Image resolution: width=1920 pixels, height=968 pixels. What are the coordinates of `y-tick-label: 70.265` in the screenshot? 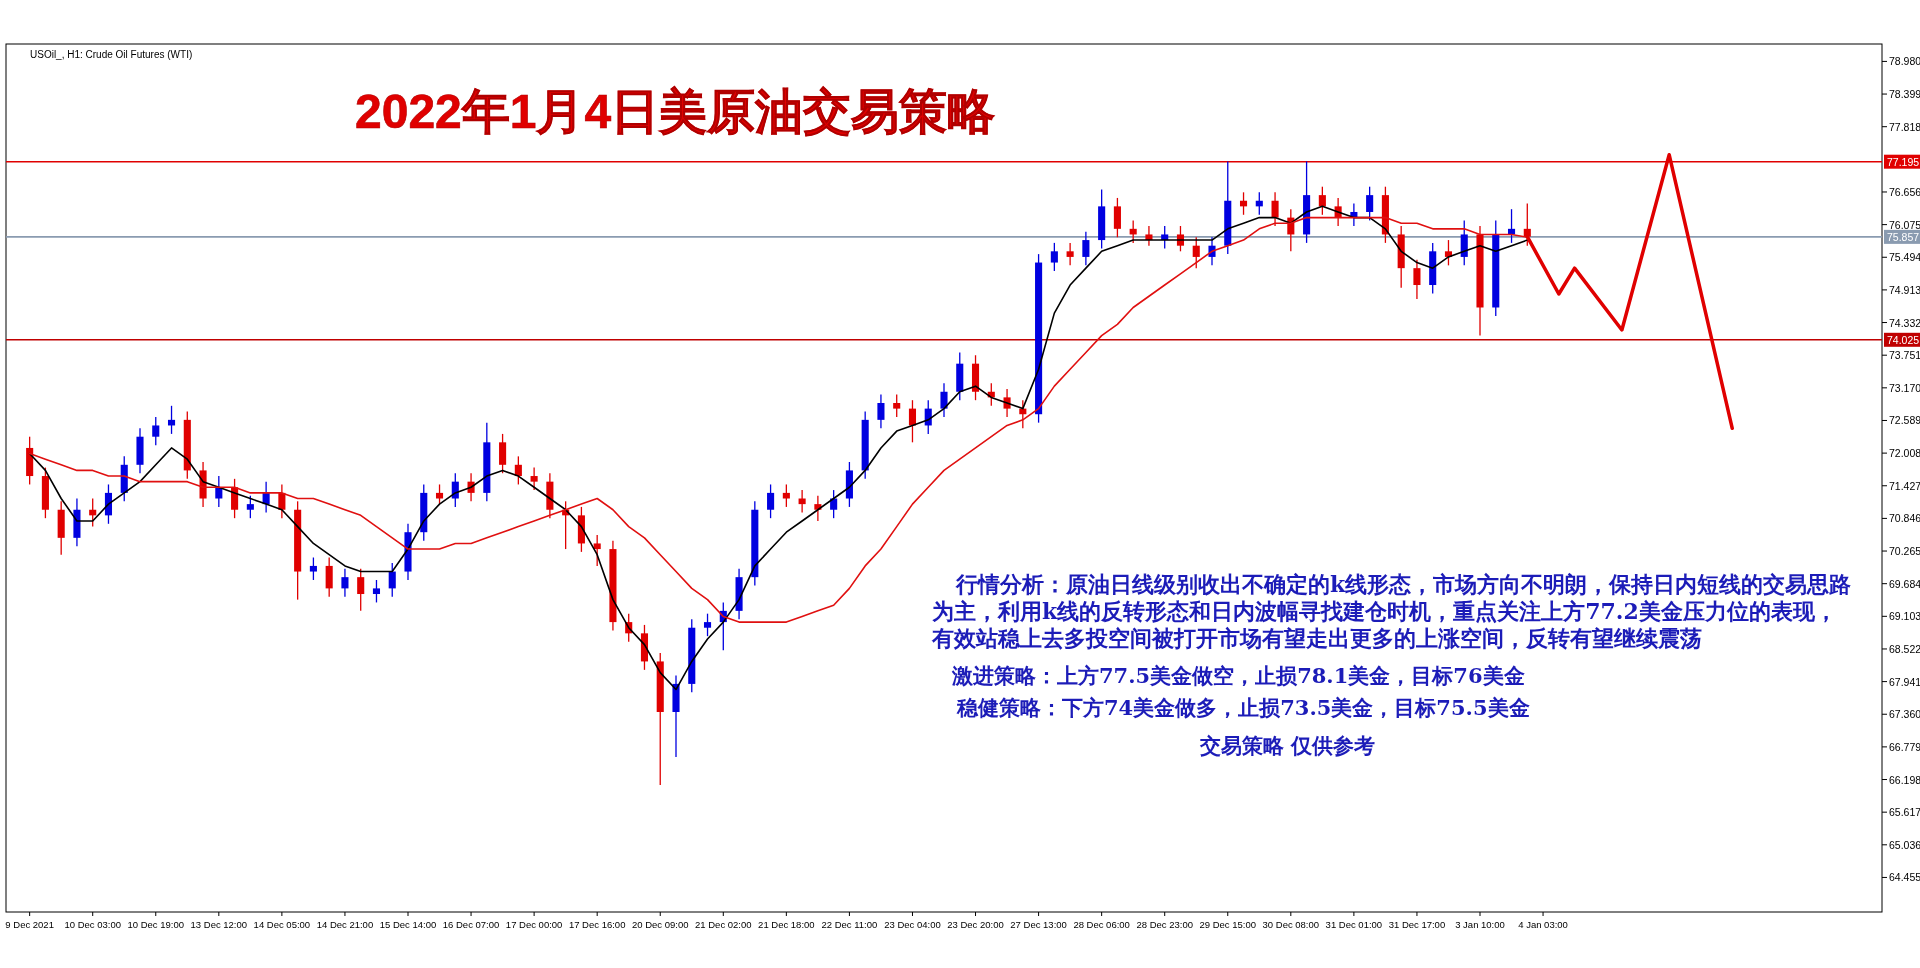 It's located at (1904, 551).